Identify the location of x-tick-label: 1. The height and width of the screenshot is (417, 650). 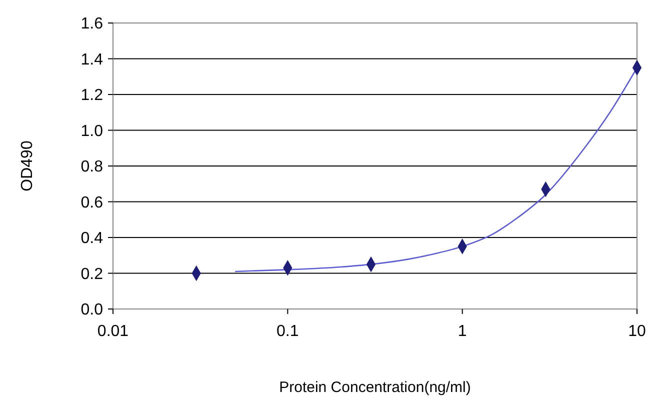
(462, 331).